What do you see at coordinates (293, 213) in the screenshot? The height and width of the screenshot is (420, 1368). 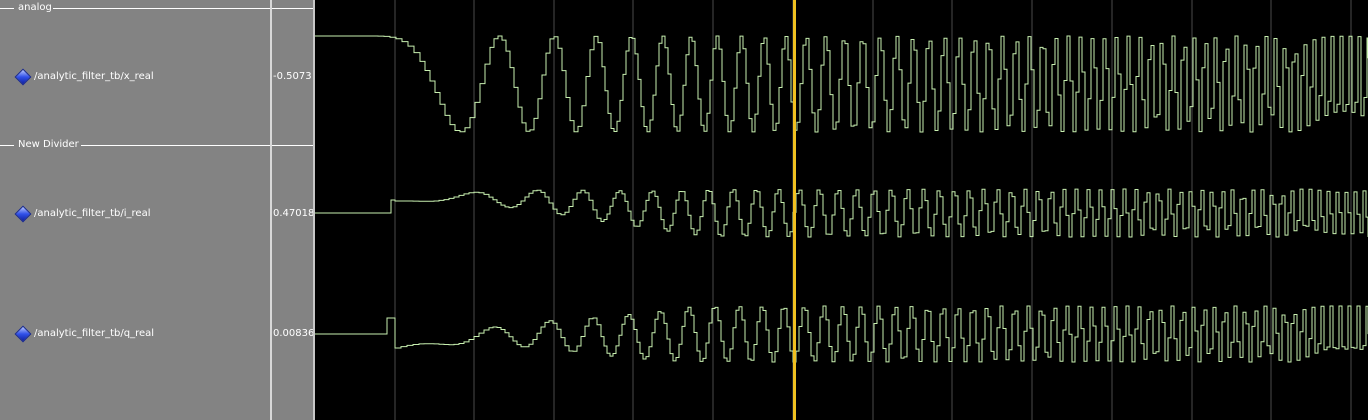 I see `signal-value-i-real: 0.47018` at bounding box center [293, 213].